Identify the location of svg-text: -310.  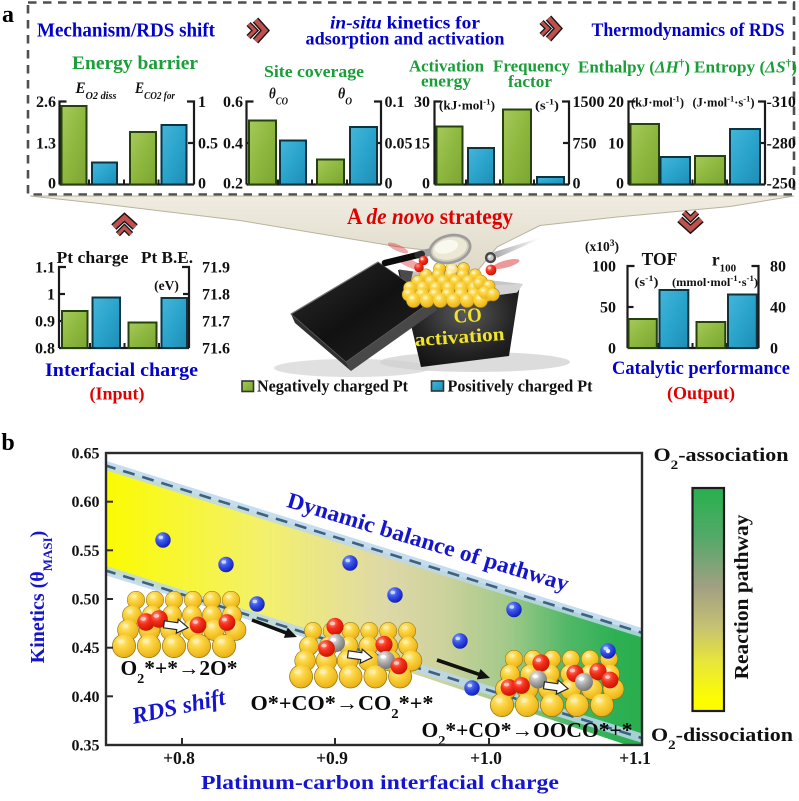
(781, 102).